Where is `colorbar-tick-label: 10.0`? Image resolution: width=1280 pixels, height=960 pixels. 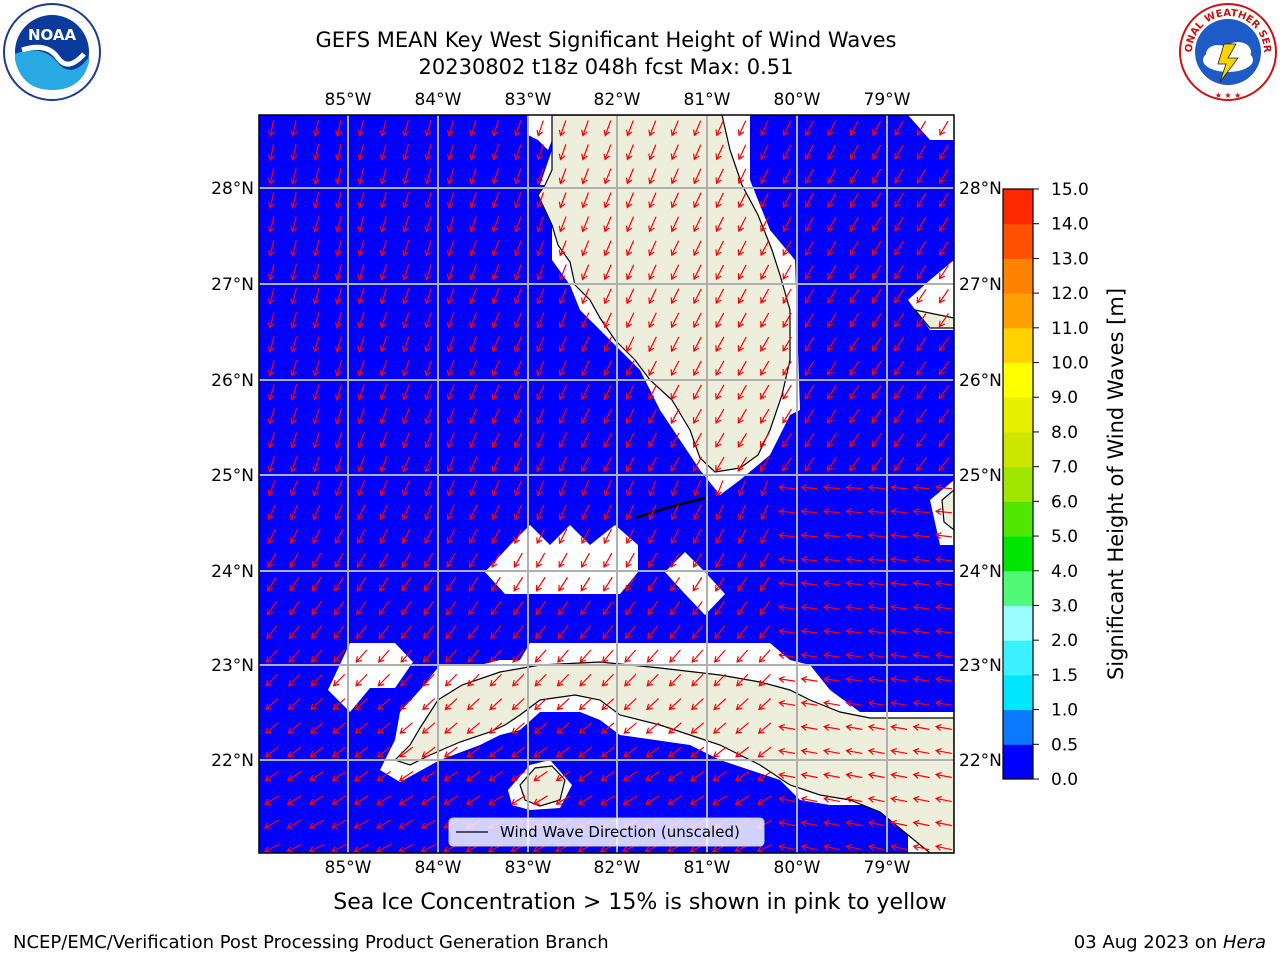
colorbar-tick-label: 10.0 is located at coordinates (1070, 364).